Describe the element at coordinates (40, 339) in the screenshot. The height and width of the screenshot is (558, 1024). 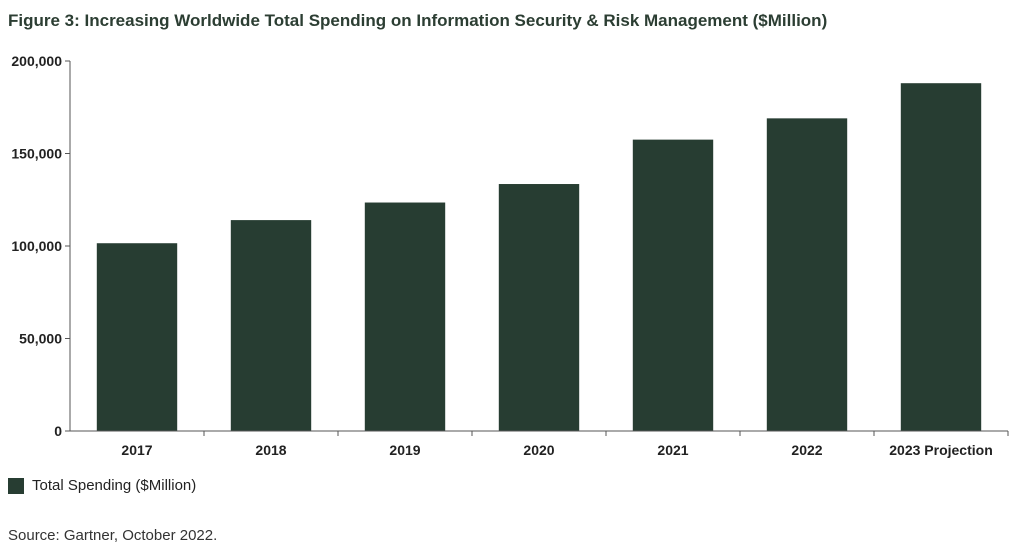
I see `y-tick-label: 50,000` at that location.